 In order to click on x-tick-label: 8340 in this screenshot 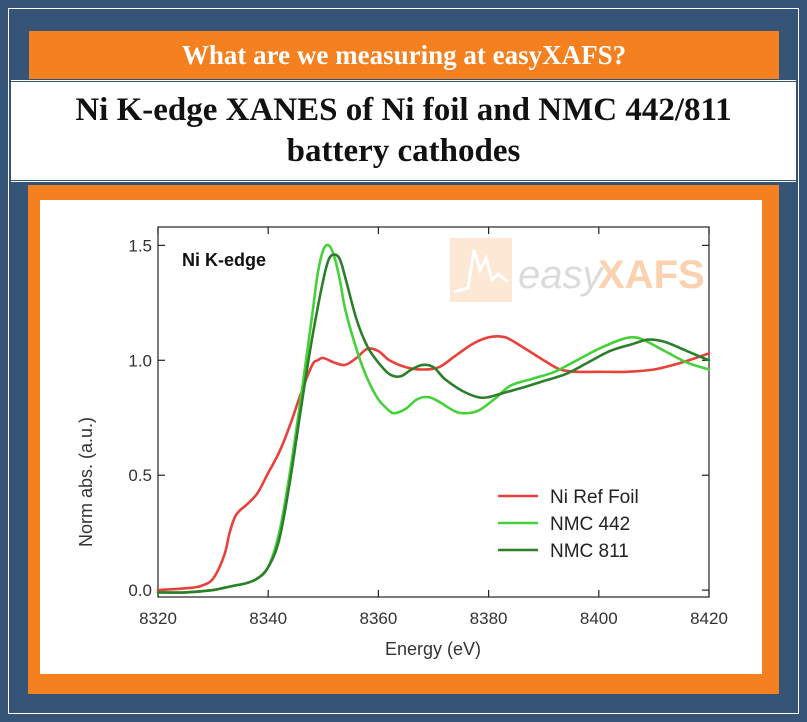, I will do `click(268, 618)`.